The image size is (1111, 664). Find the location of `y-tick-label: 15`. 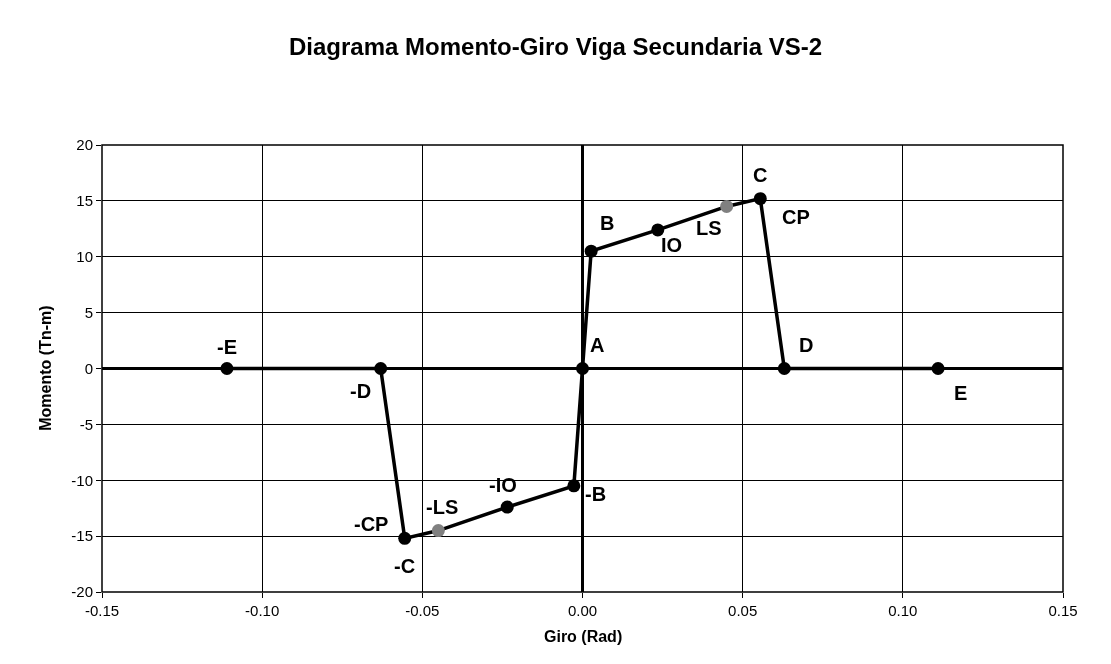

y-tick-label: 15 is located at coordinates (84, 201).